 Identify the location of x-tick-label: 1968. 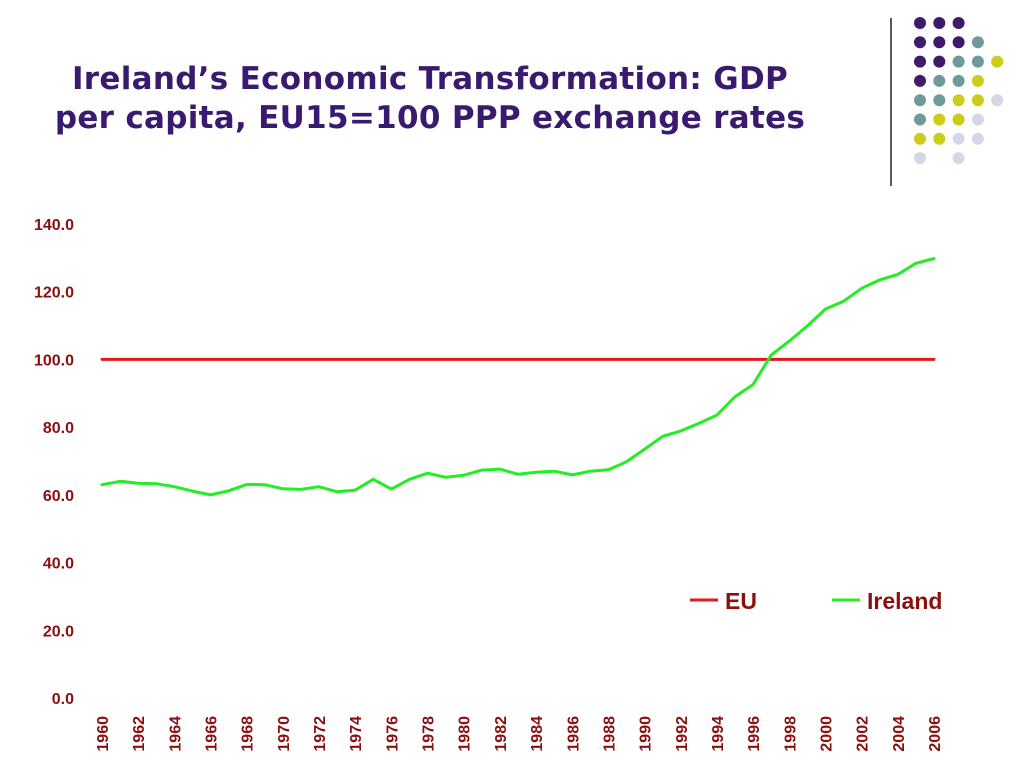
(248, 734).